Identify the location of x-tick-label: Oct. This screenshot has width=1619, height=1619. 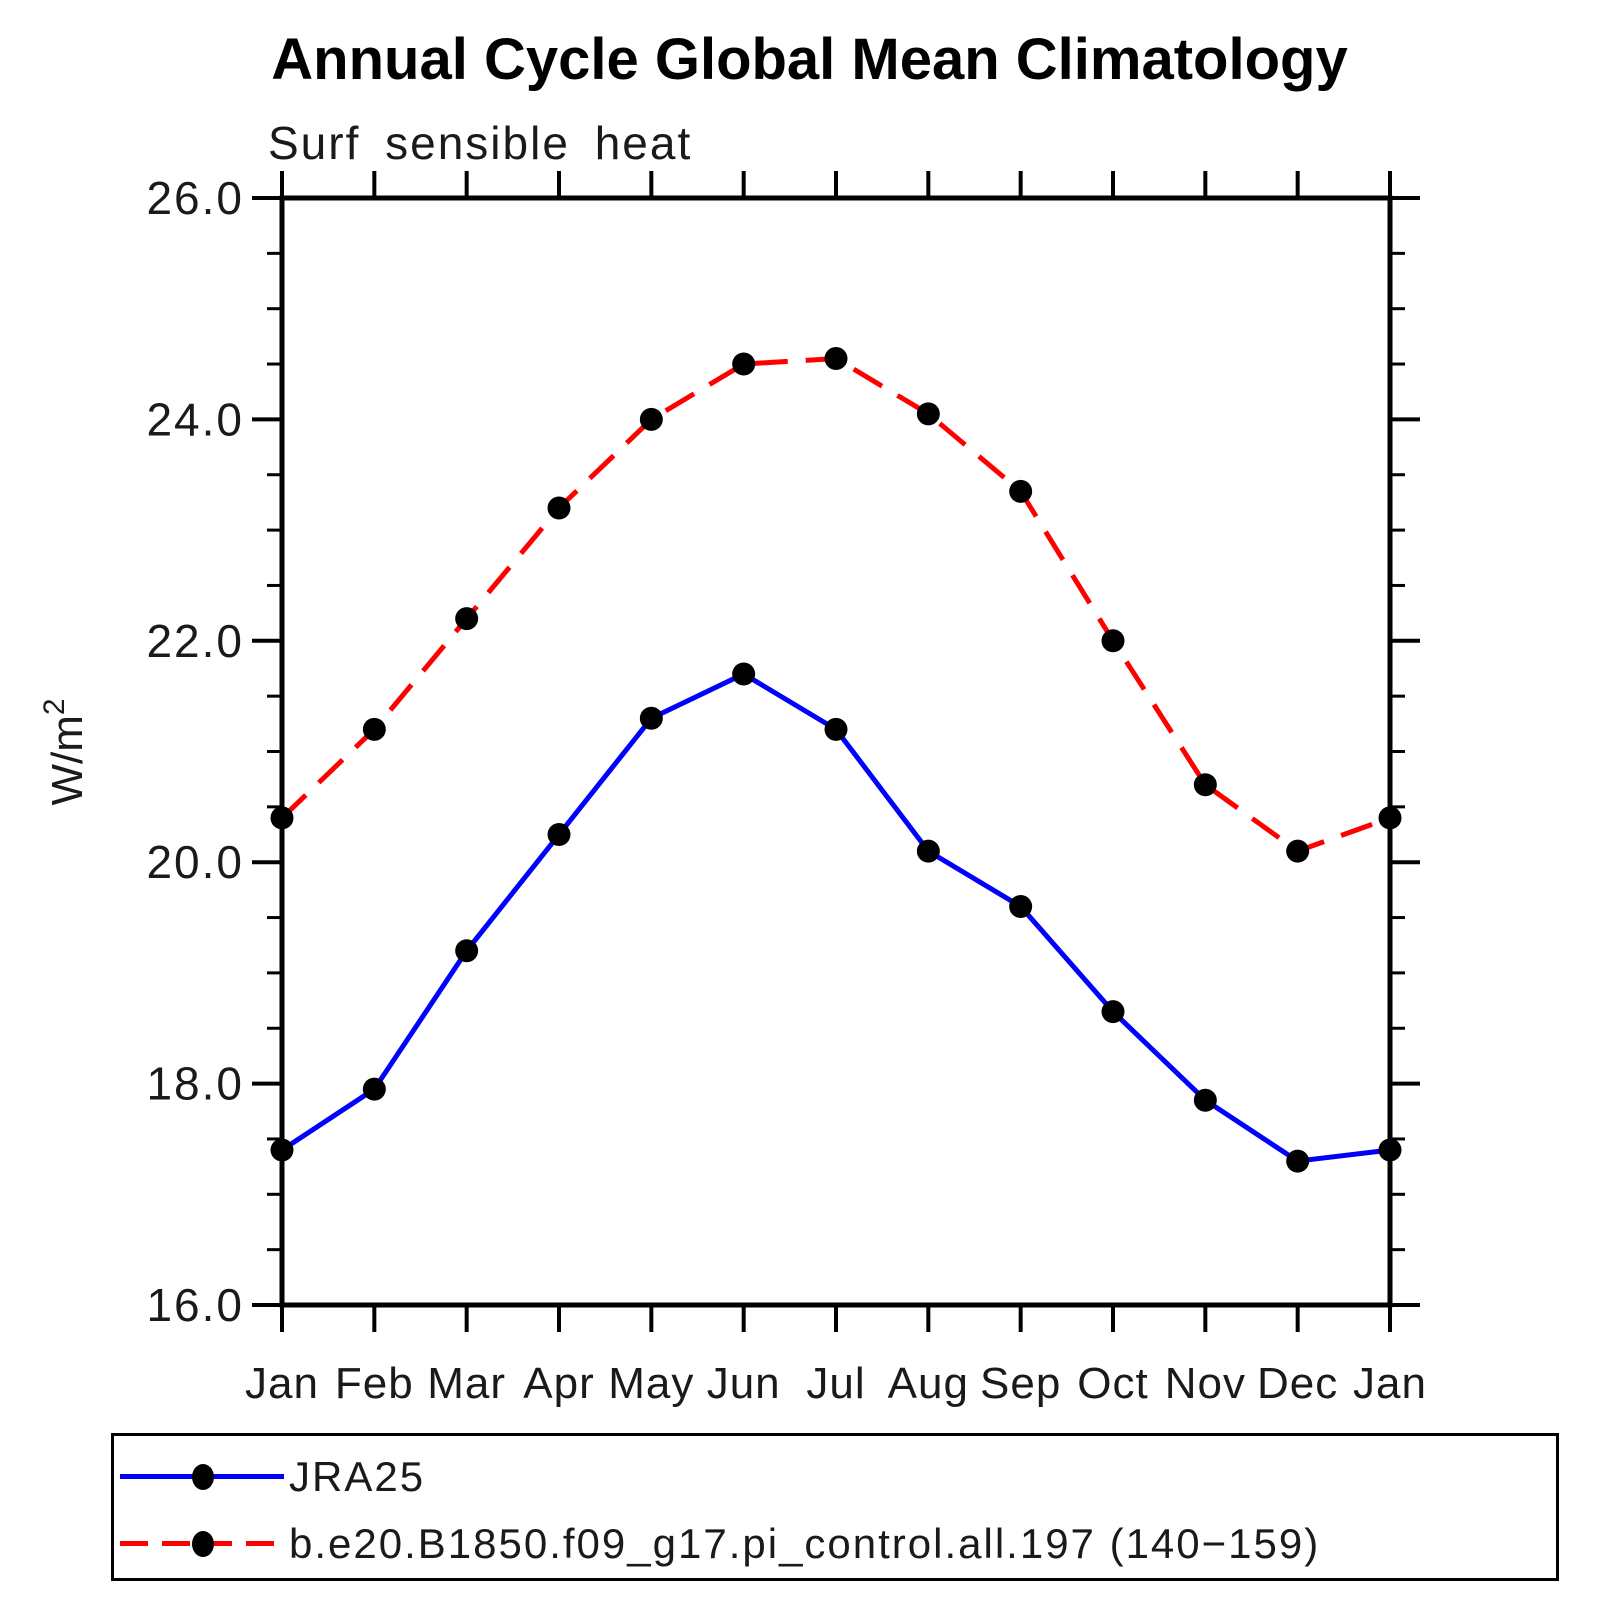
(1112, 1383).